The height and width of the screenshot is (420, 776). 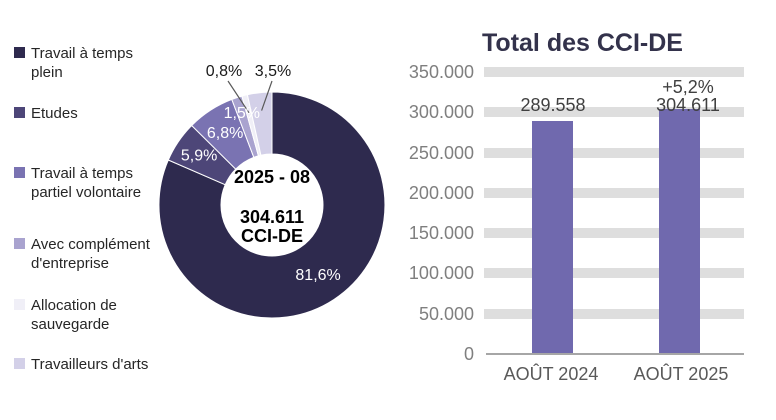 I want to click on bar-value-label-2024: 289.558, so click(x=553, y=105).